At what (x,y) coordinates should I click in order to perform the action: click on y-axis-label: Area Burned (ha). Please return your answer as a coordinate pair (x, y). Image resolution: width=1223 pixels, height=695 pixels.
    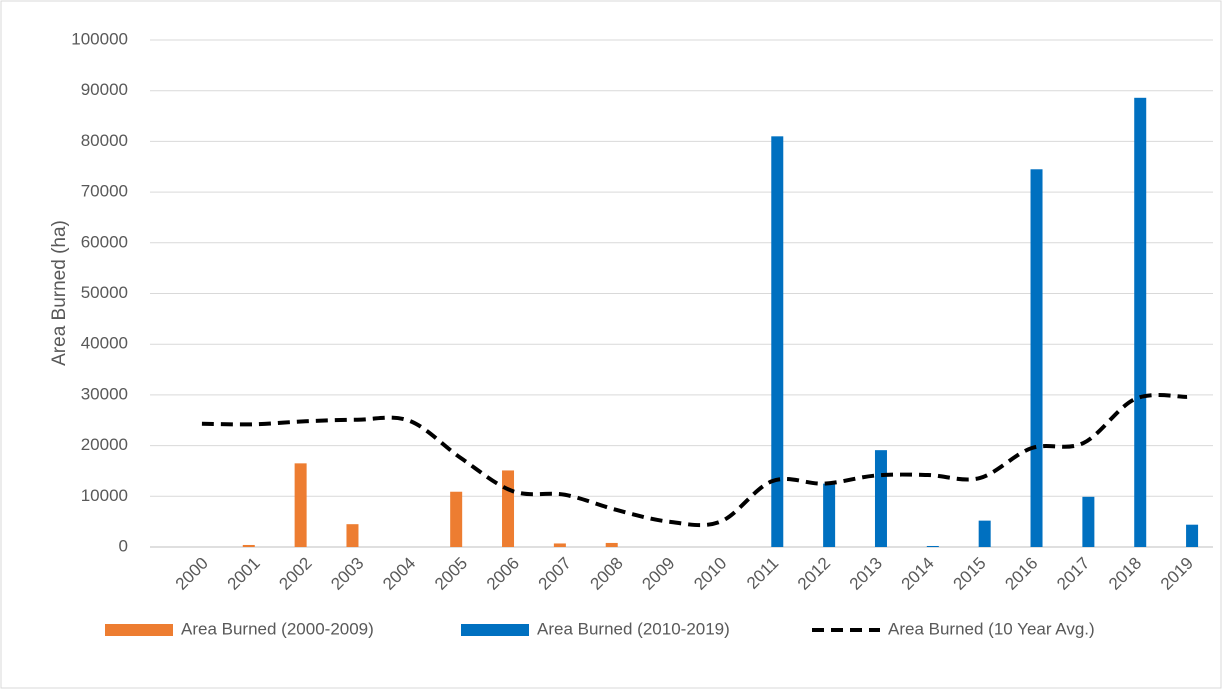
    Looking at the image, I should click on (59, 293).